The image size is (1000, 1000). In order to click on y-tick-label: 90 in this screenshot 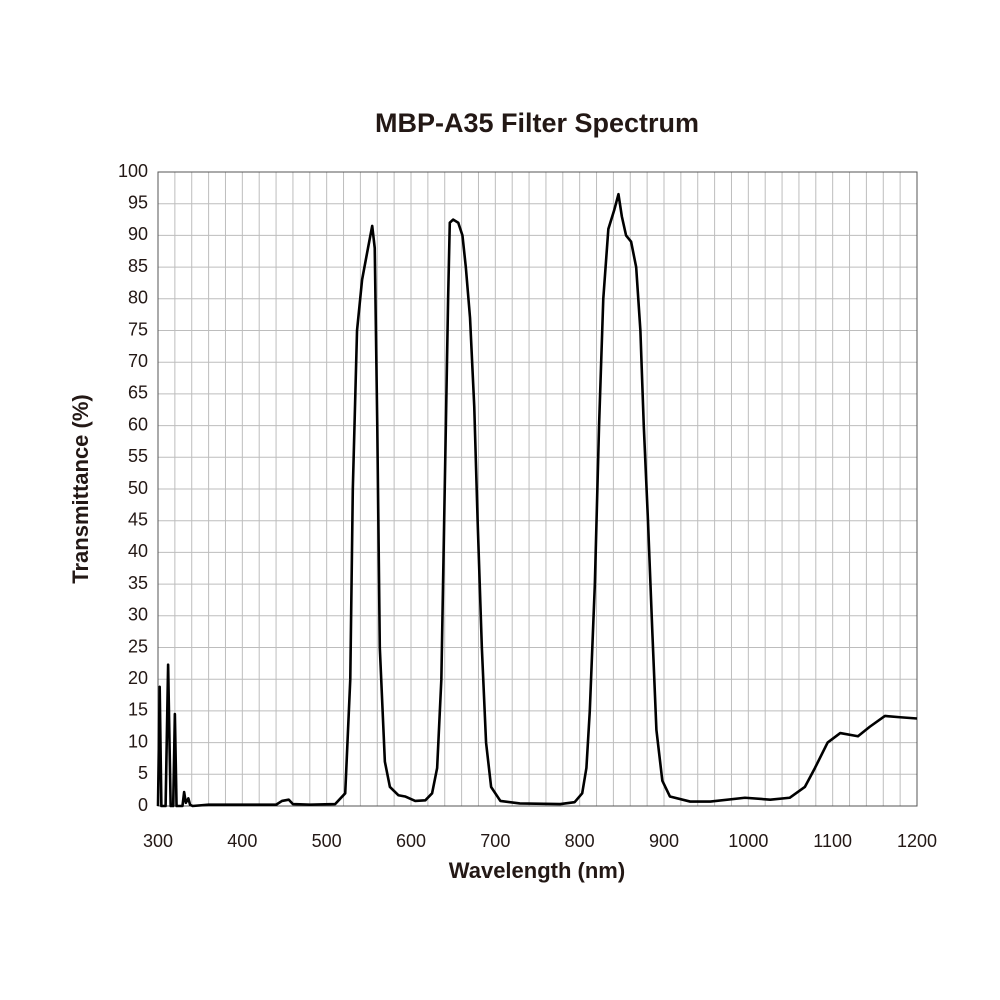, I will do `click(138, 234)`.